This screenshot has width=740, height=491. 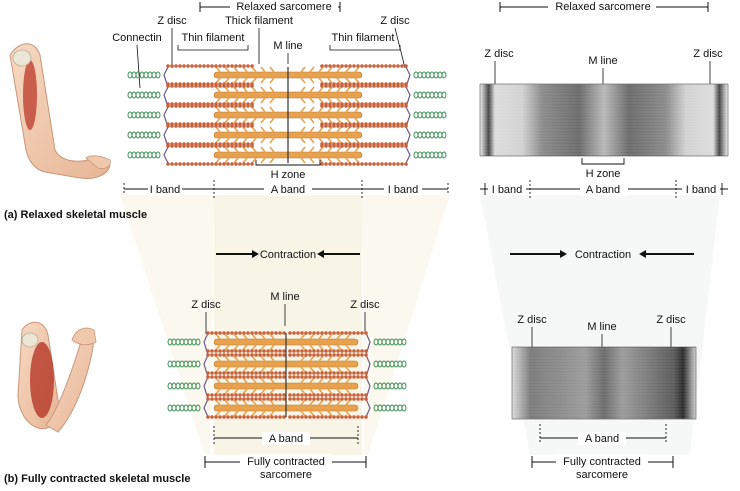 I want to click on h-zone-bracket, so click(x=288, y=163).